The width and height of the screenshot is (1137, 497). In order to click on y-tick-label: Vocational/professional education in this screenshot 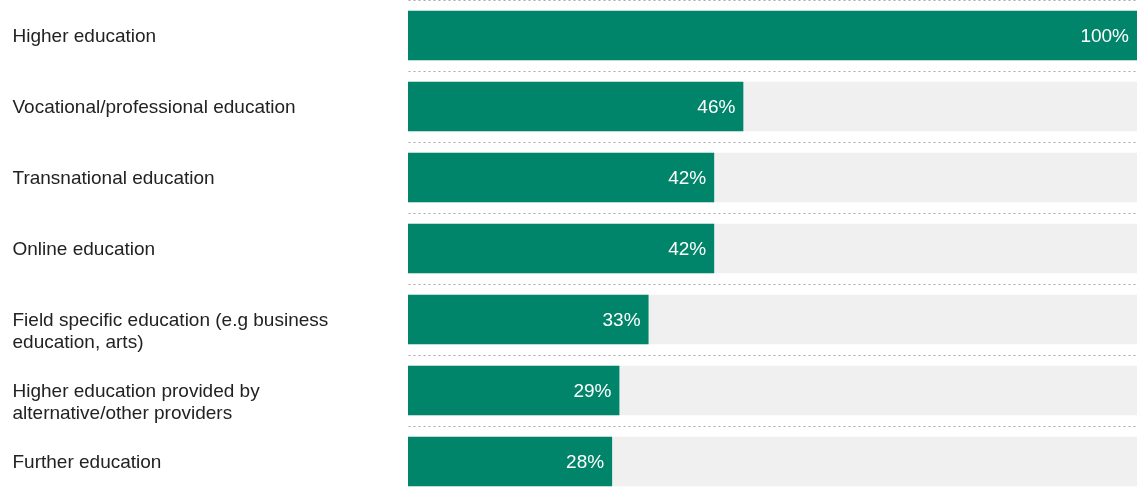, I will do `click(154, 106)`.